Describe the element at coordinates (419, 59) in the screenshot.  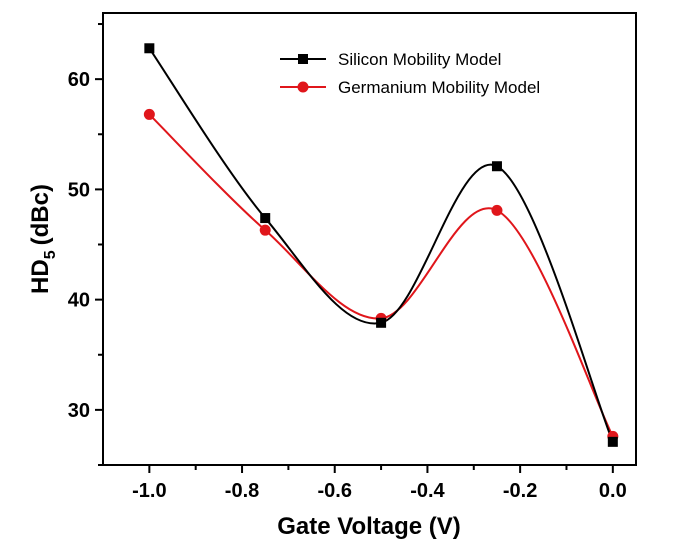
I see `legend-label-silicon: Silicon Mobility Model` at that location.